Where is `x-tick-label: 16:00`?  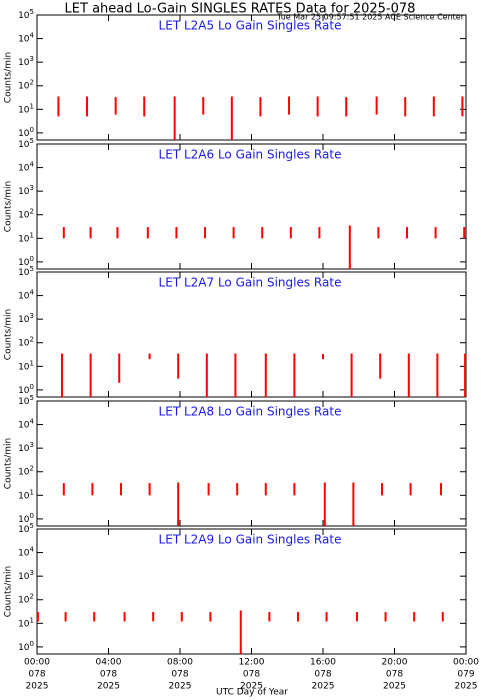
x-tick-label: 16:00 is located at coordinates (323, 663).